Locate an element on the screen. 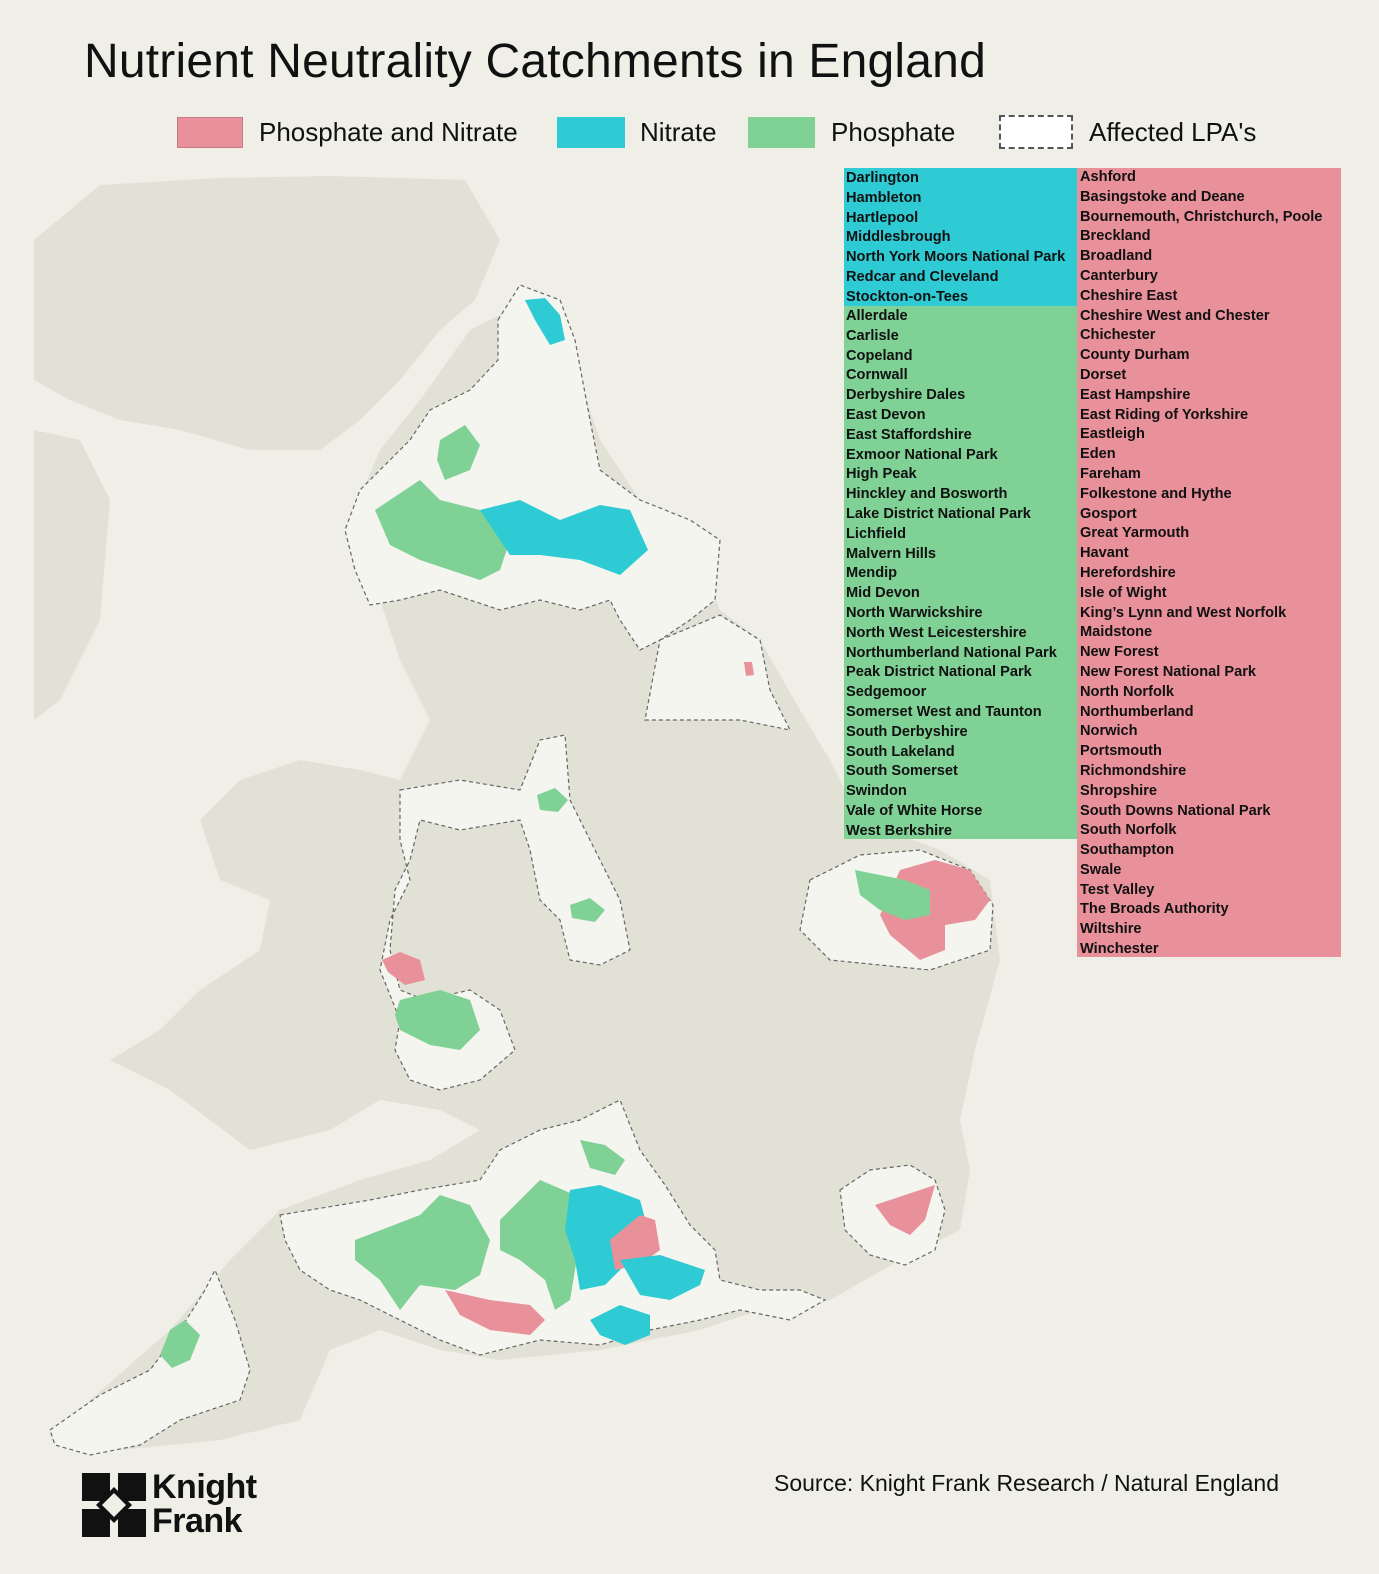 The width and height of the screenshot is (1379, 1574). lpa-list-item: New Forest National Park is located at coordinates (1168, 671).